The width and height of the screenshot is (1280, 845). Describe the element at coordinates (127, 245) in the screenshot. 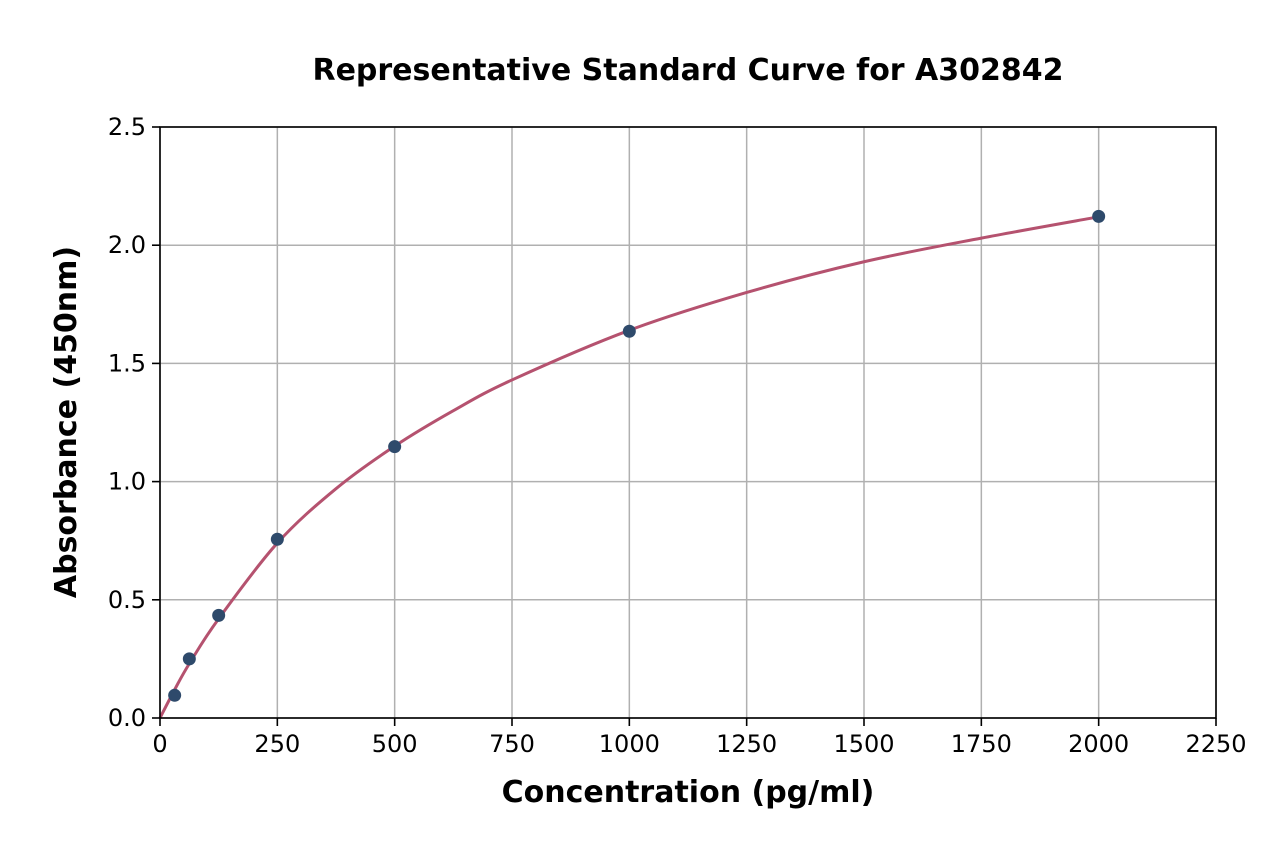

I see `y-tick-label: 2.0` at that location.